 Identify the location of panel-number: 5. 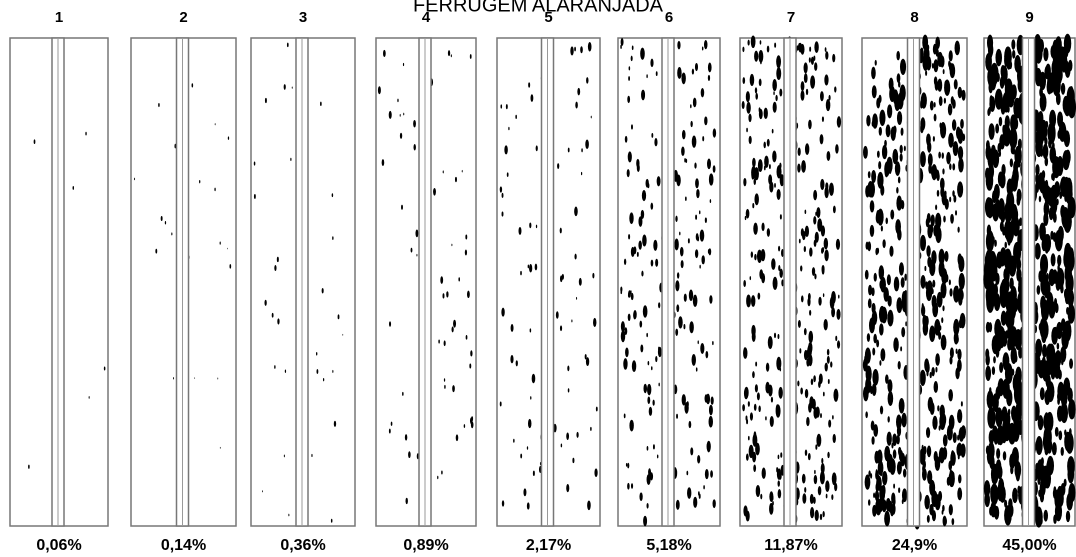
(548, 17).